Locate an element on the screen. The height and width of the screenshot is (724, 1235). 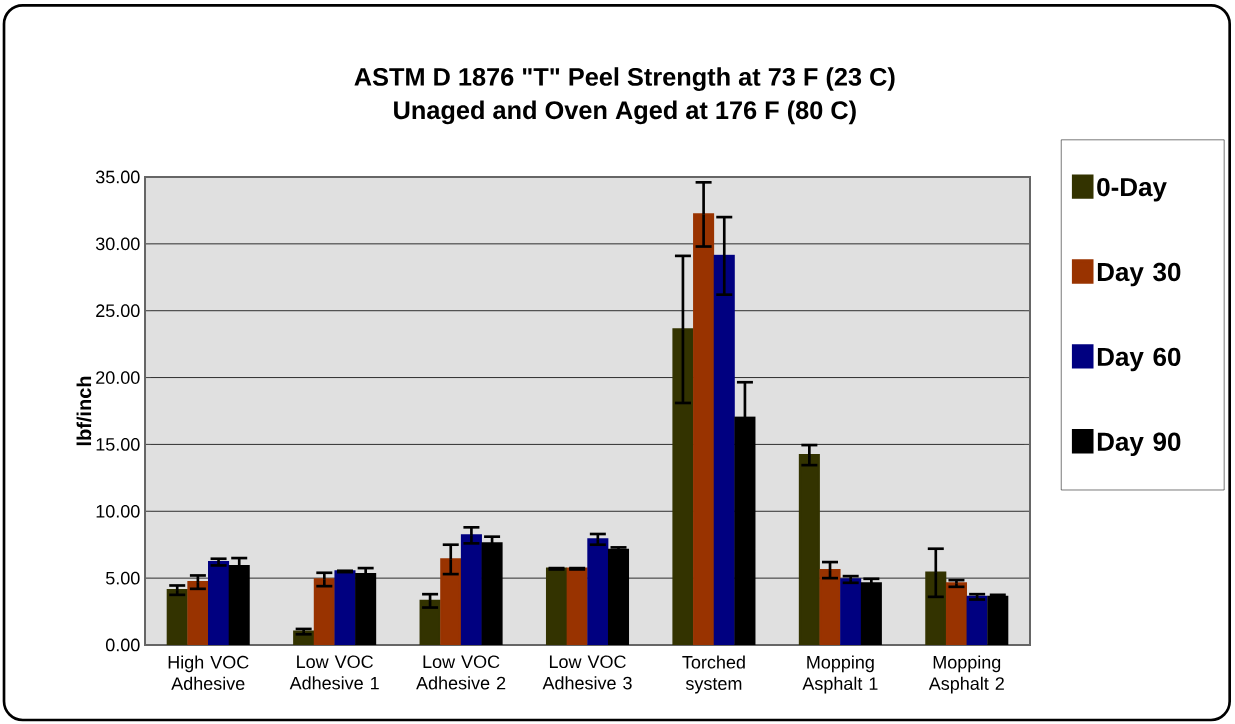
y-tick-label: 35.00 is located at coordinates (117, 177).